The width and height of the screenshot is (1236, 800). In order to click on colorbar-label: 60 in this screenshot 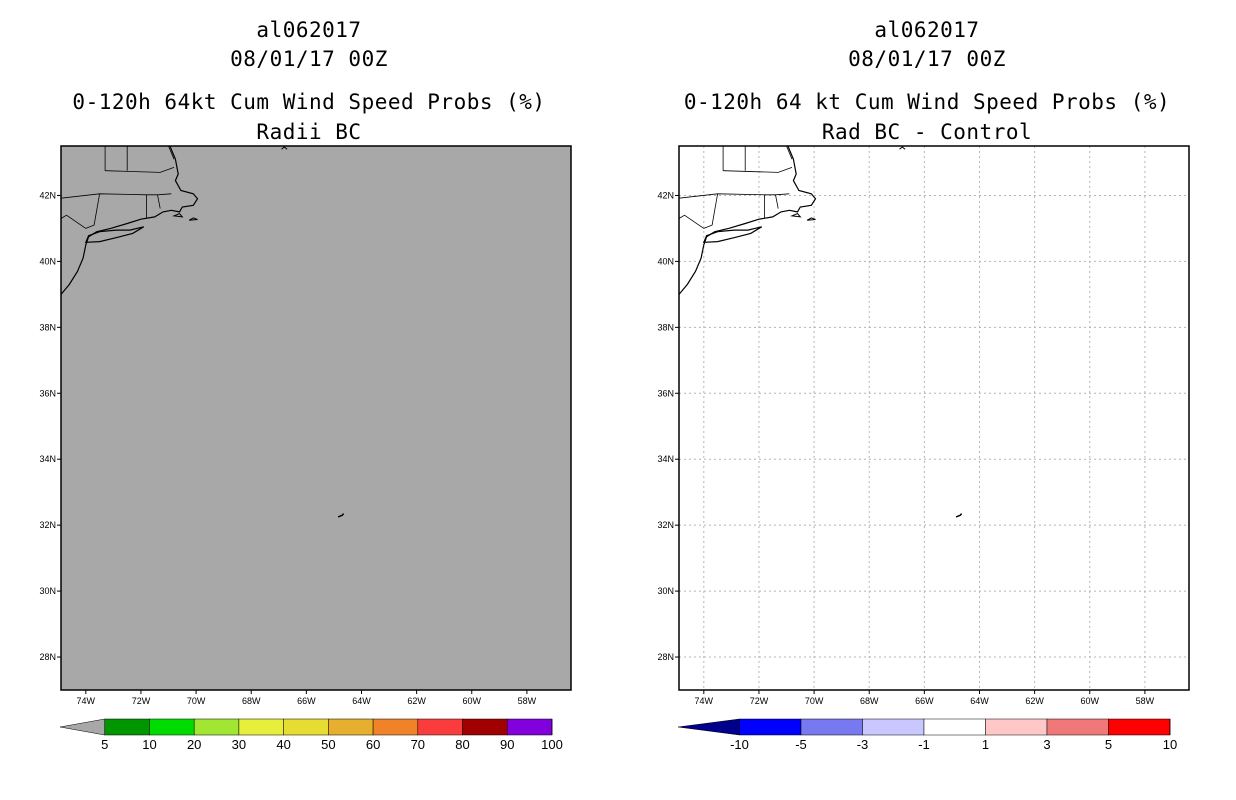, I will do `click(373, 744)`.